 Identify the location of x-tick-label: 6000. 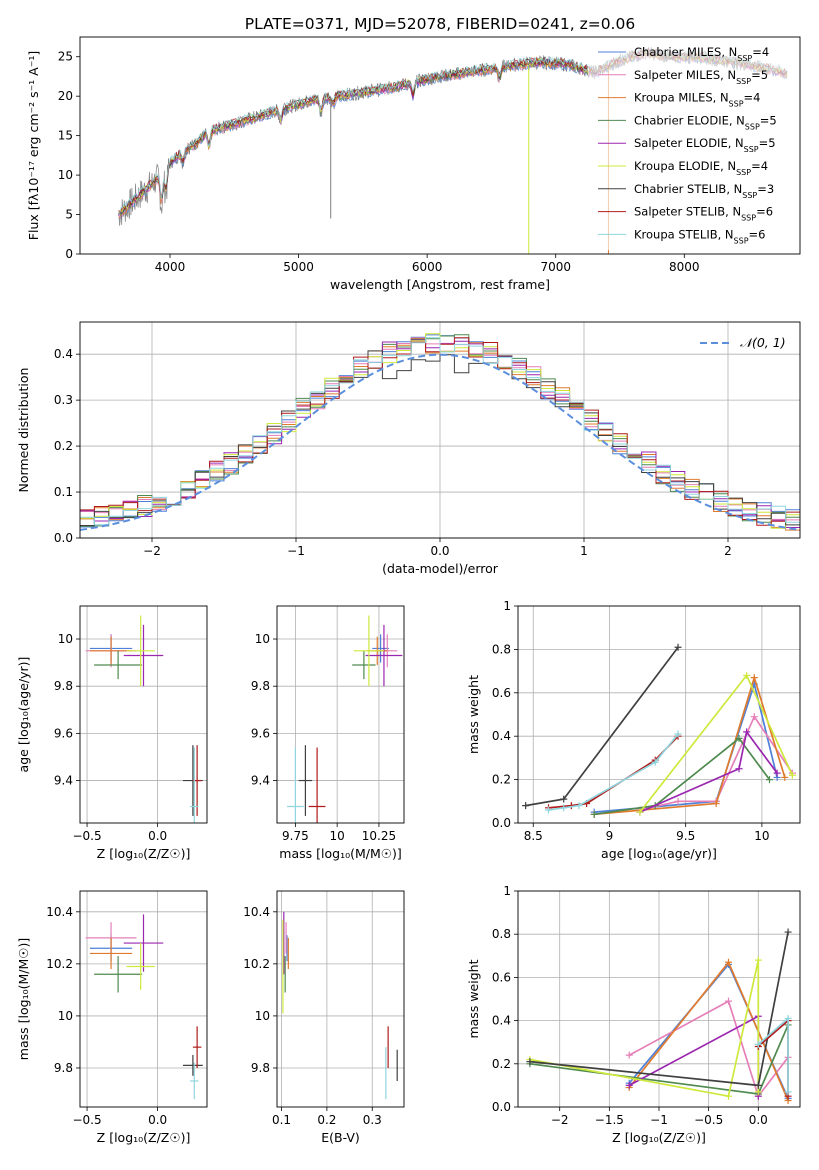
(427, 267).